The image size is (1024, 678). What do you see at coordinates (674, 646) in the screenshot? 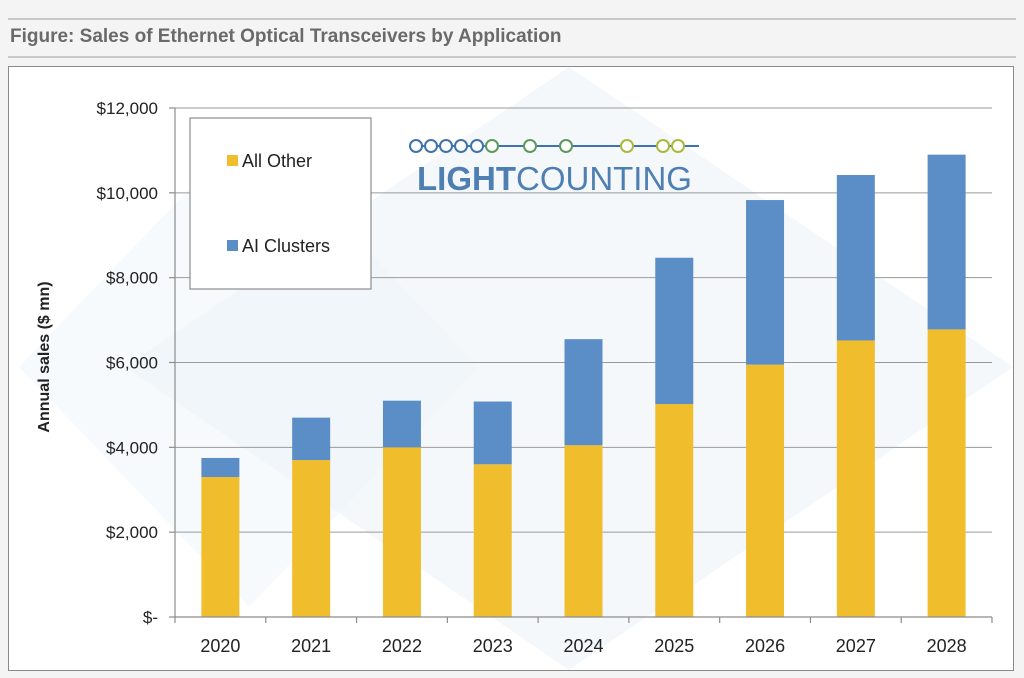
I see `x-tick-label: 2025` at bounding box center [674, 646].